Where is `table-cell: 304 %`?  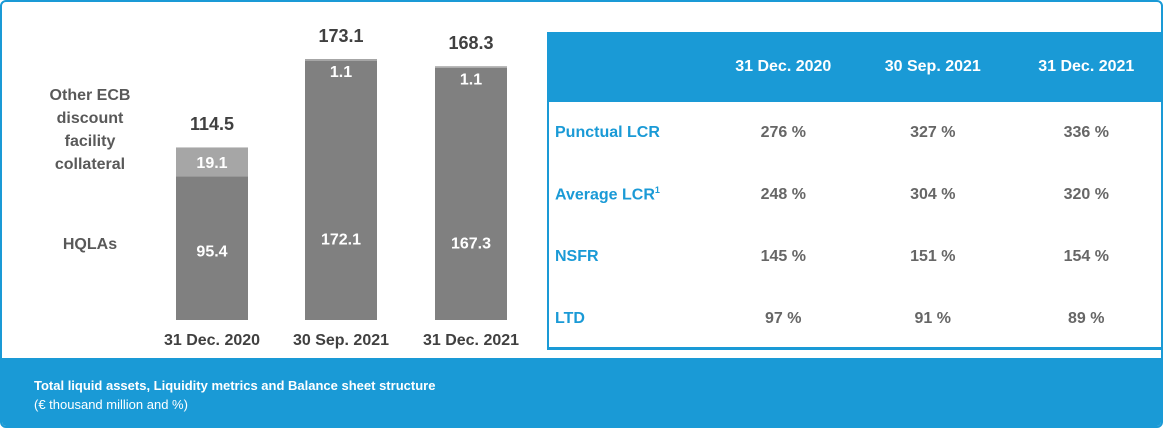 table-cell: 304 % is located at coordinates (933, 194).